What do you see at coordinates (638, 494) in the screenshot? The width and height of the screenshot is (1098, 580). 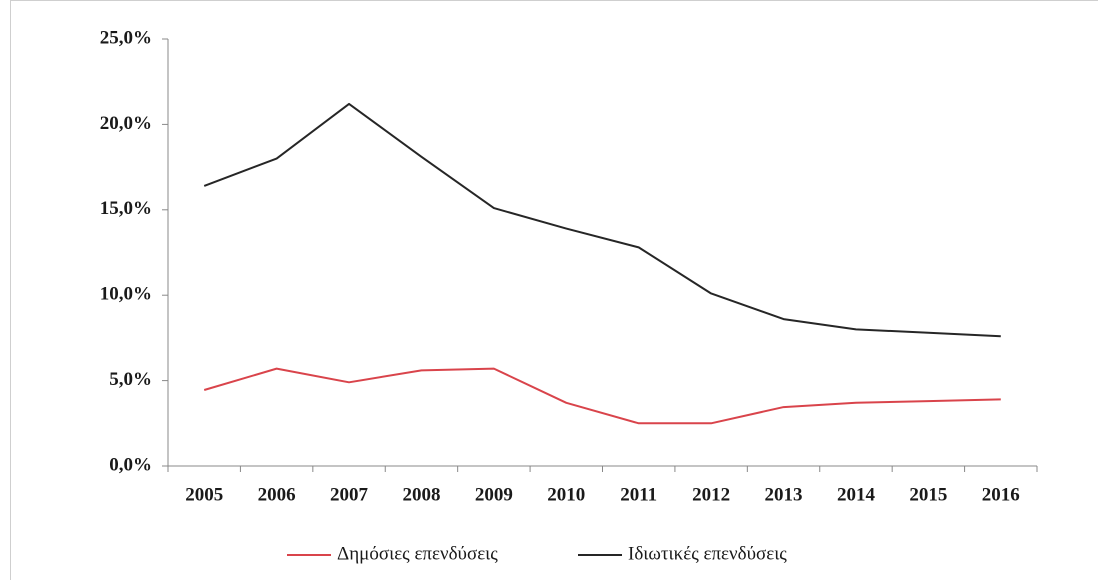 I see `x-tick-label: 2011` at bounding box center [638, 494].